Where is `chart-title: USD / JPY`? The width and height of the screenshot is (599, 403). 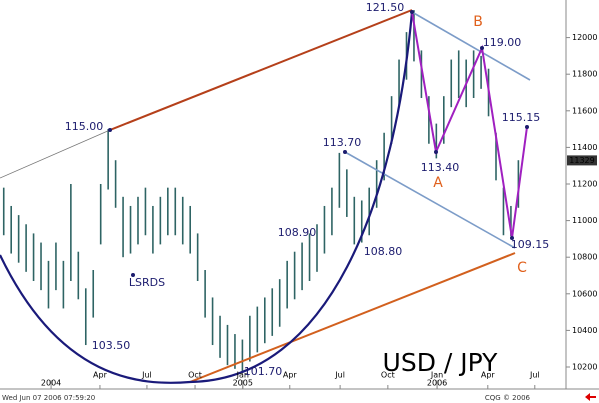 chart-title: USD / JPY is located at coordinates (441, 362).